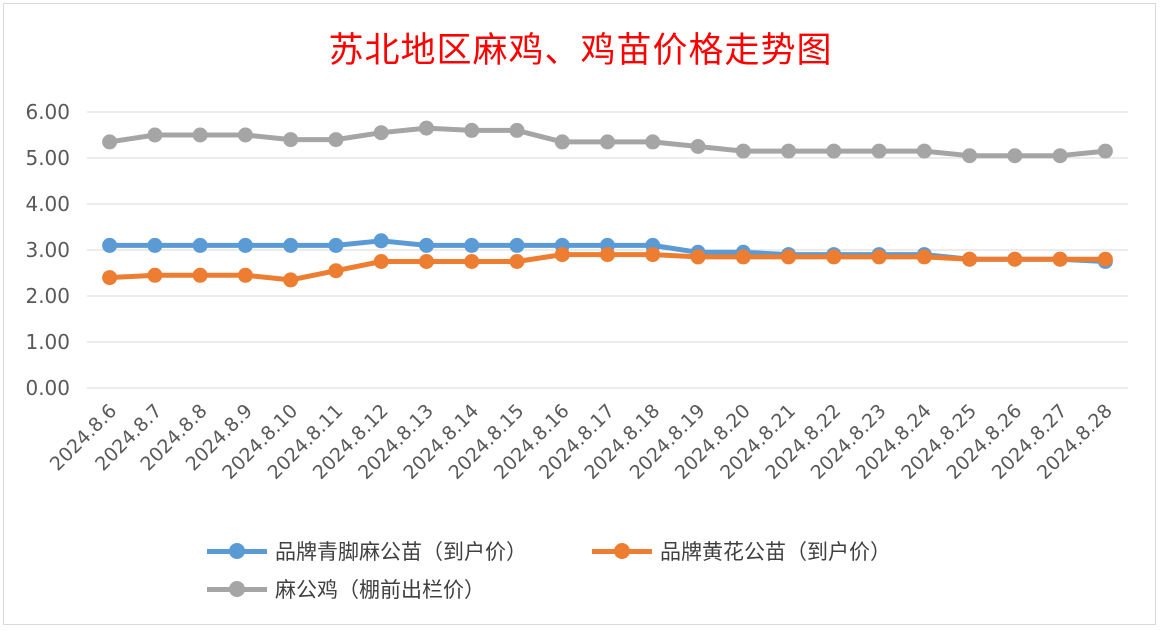 Image resolution: width=1161 pixels, height=631 pixels. Describe the element at coordinates (401, 552) in the screenshot. I see `legend-label: 品牌青脚麻公苗（到户价）` at that location.